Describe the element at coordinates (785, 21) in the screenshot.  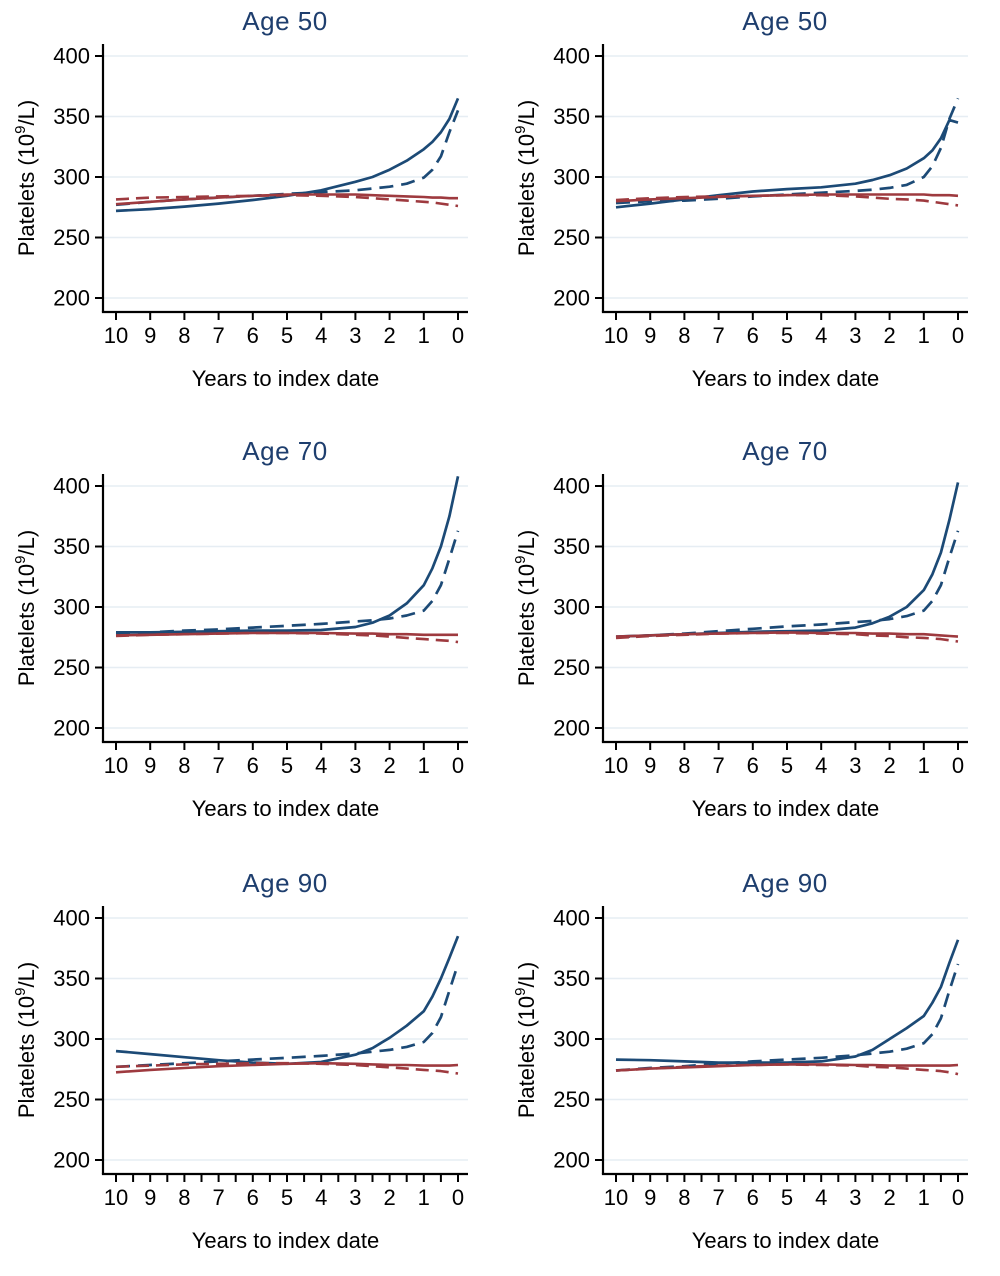
I see `panel-title: Age 50` at that location.